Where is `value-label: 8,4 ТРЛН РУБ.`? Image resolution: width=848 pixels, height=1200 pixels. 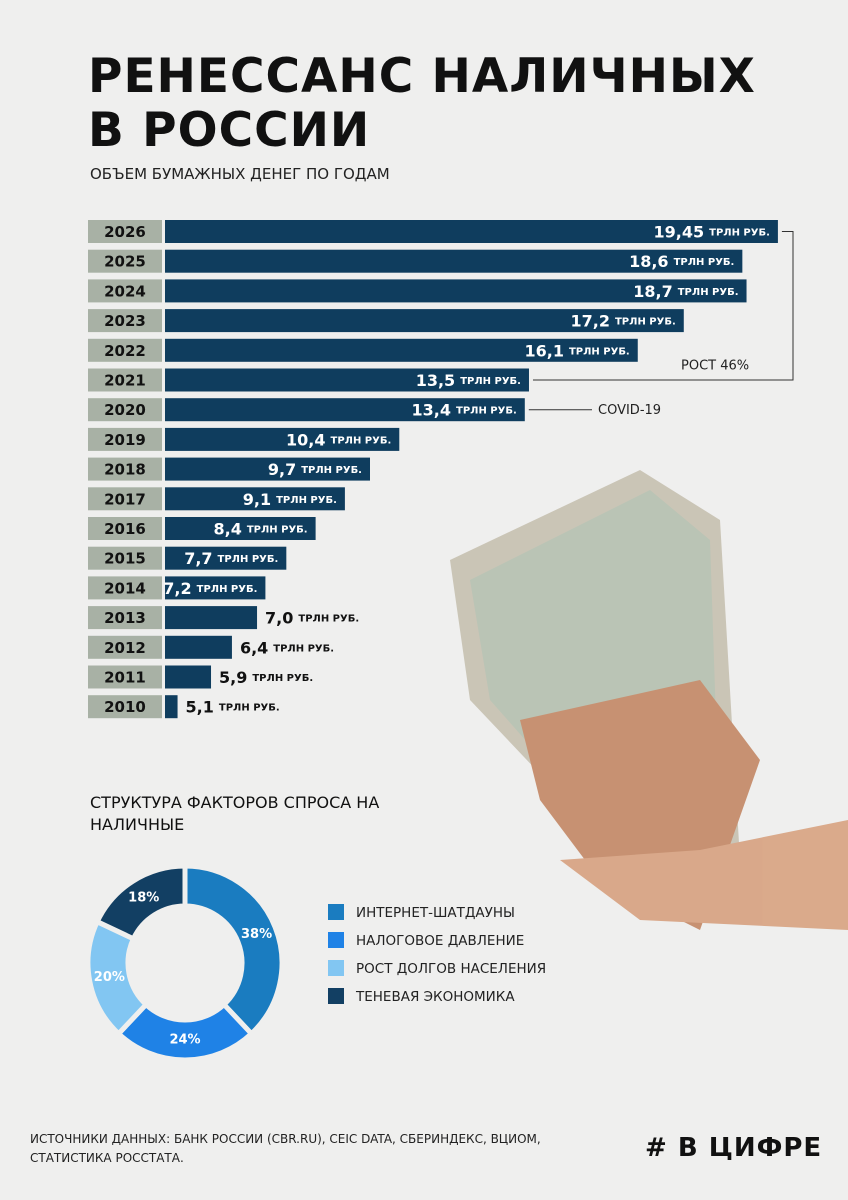
value-label: 8,4 ТРЛН РУБ. is located at coordinates (260, 528).